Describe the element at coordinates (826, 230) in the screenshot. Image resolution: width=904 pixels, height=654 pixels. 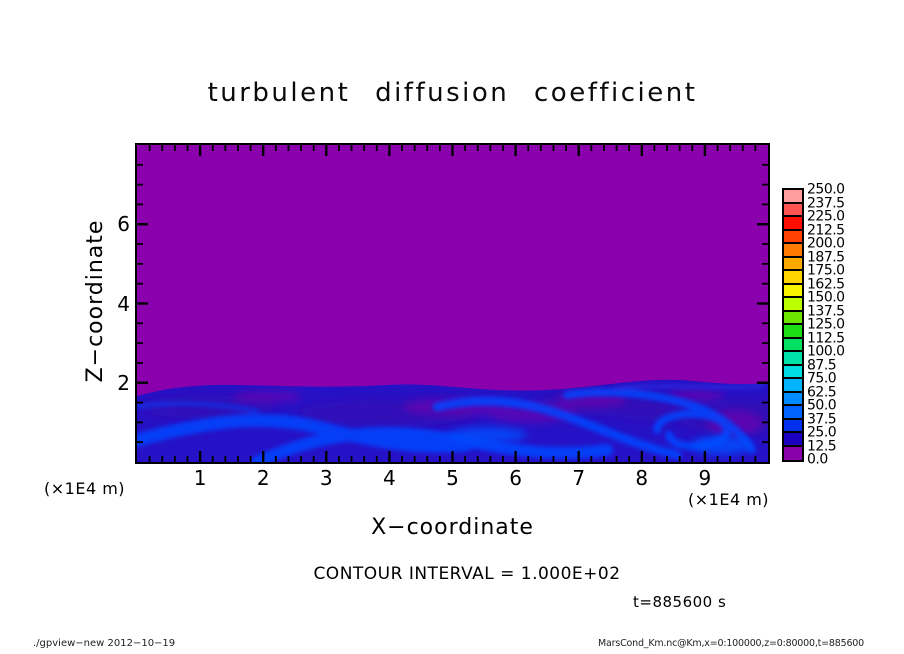
I see `colorbar-label-212.5: 212.5` at that location.